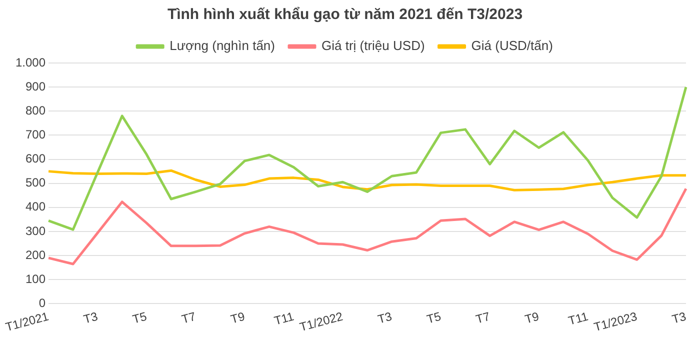  Describe the element at coordinates (36, 183) in the screenshot. I see `y-tick-label: 500` at that location.